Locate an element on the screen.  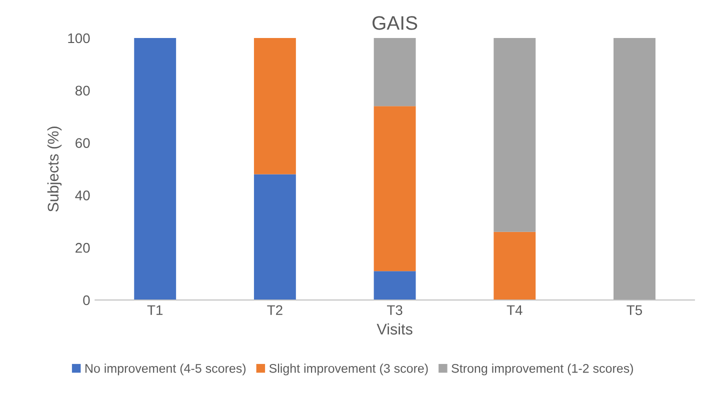
chart-title: GAIS is located at coordinates (395, 23).